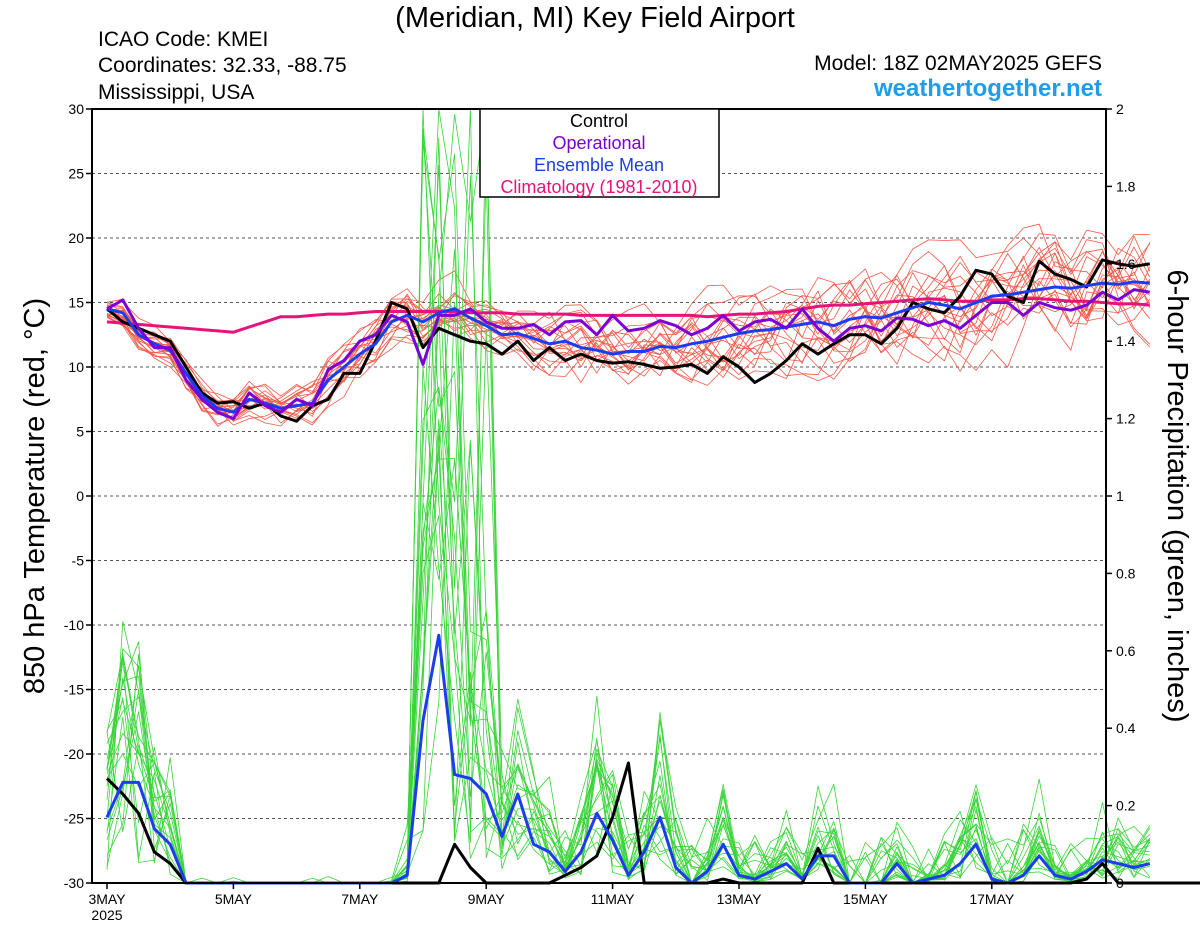 This screenshot has height=927, width=1200. What do you see at coordinates (1120, 883) in the screenshot?
I see `y-right-tick-label: 0` at bounding box center [1120, 883].